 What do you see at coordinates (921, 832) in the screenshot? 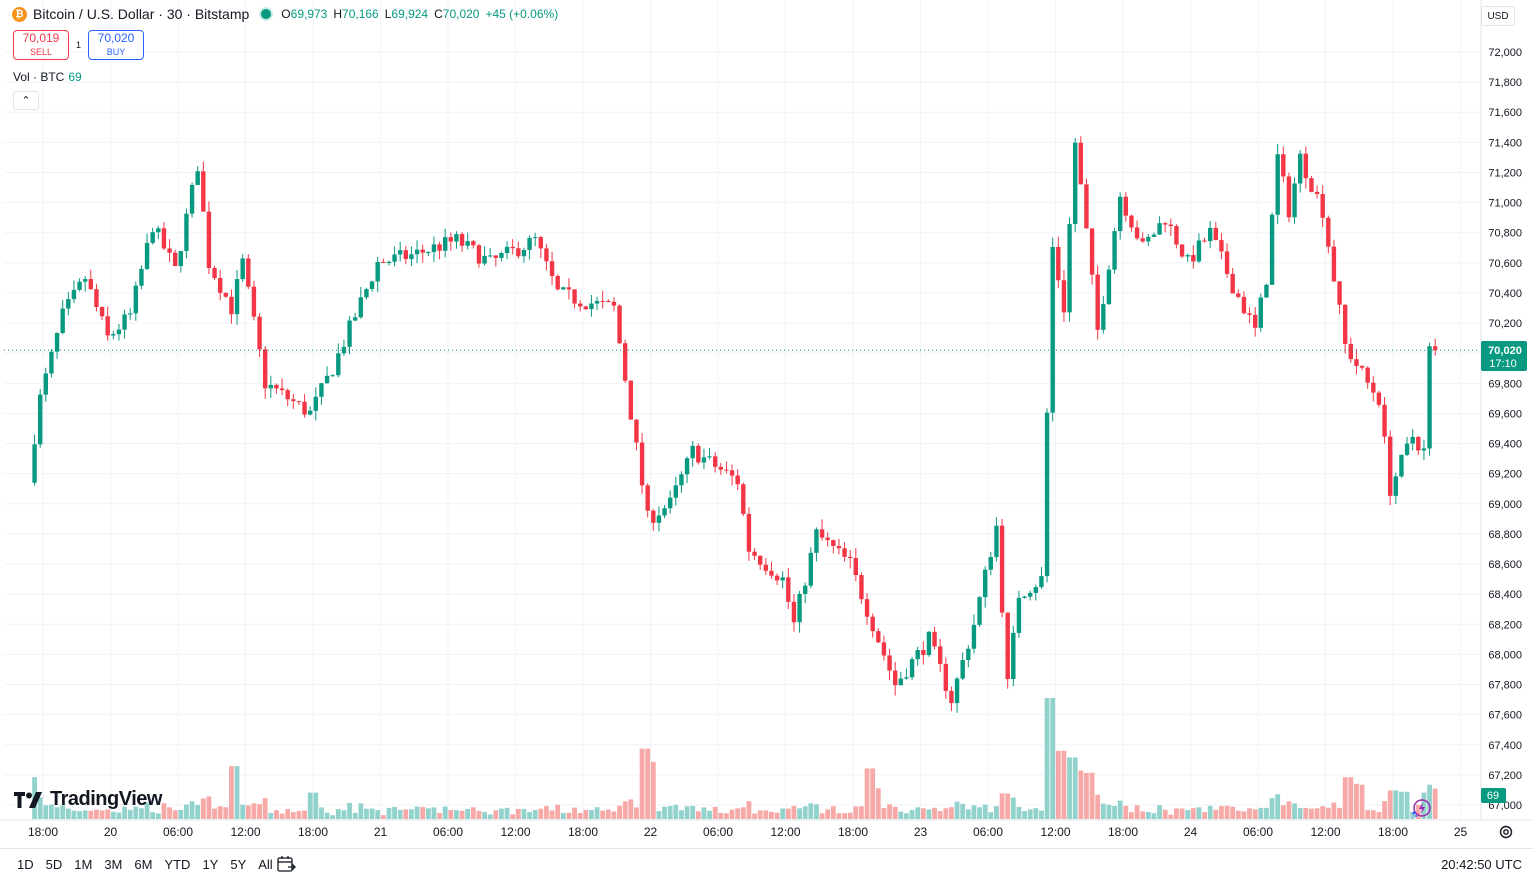
I see `time-tick-label: 23` at bounding box center [921, 832].